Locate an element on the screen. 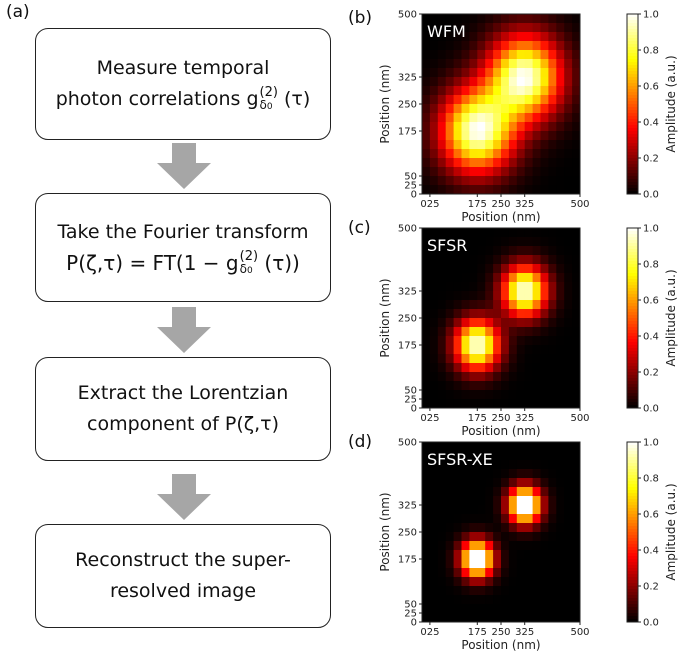  y-tick-label: 0 is located at coordinates (414, 195).